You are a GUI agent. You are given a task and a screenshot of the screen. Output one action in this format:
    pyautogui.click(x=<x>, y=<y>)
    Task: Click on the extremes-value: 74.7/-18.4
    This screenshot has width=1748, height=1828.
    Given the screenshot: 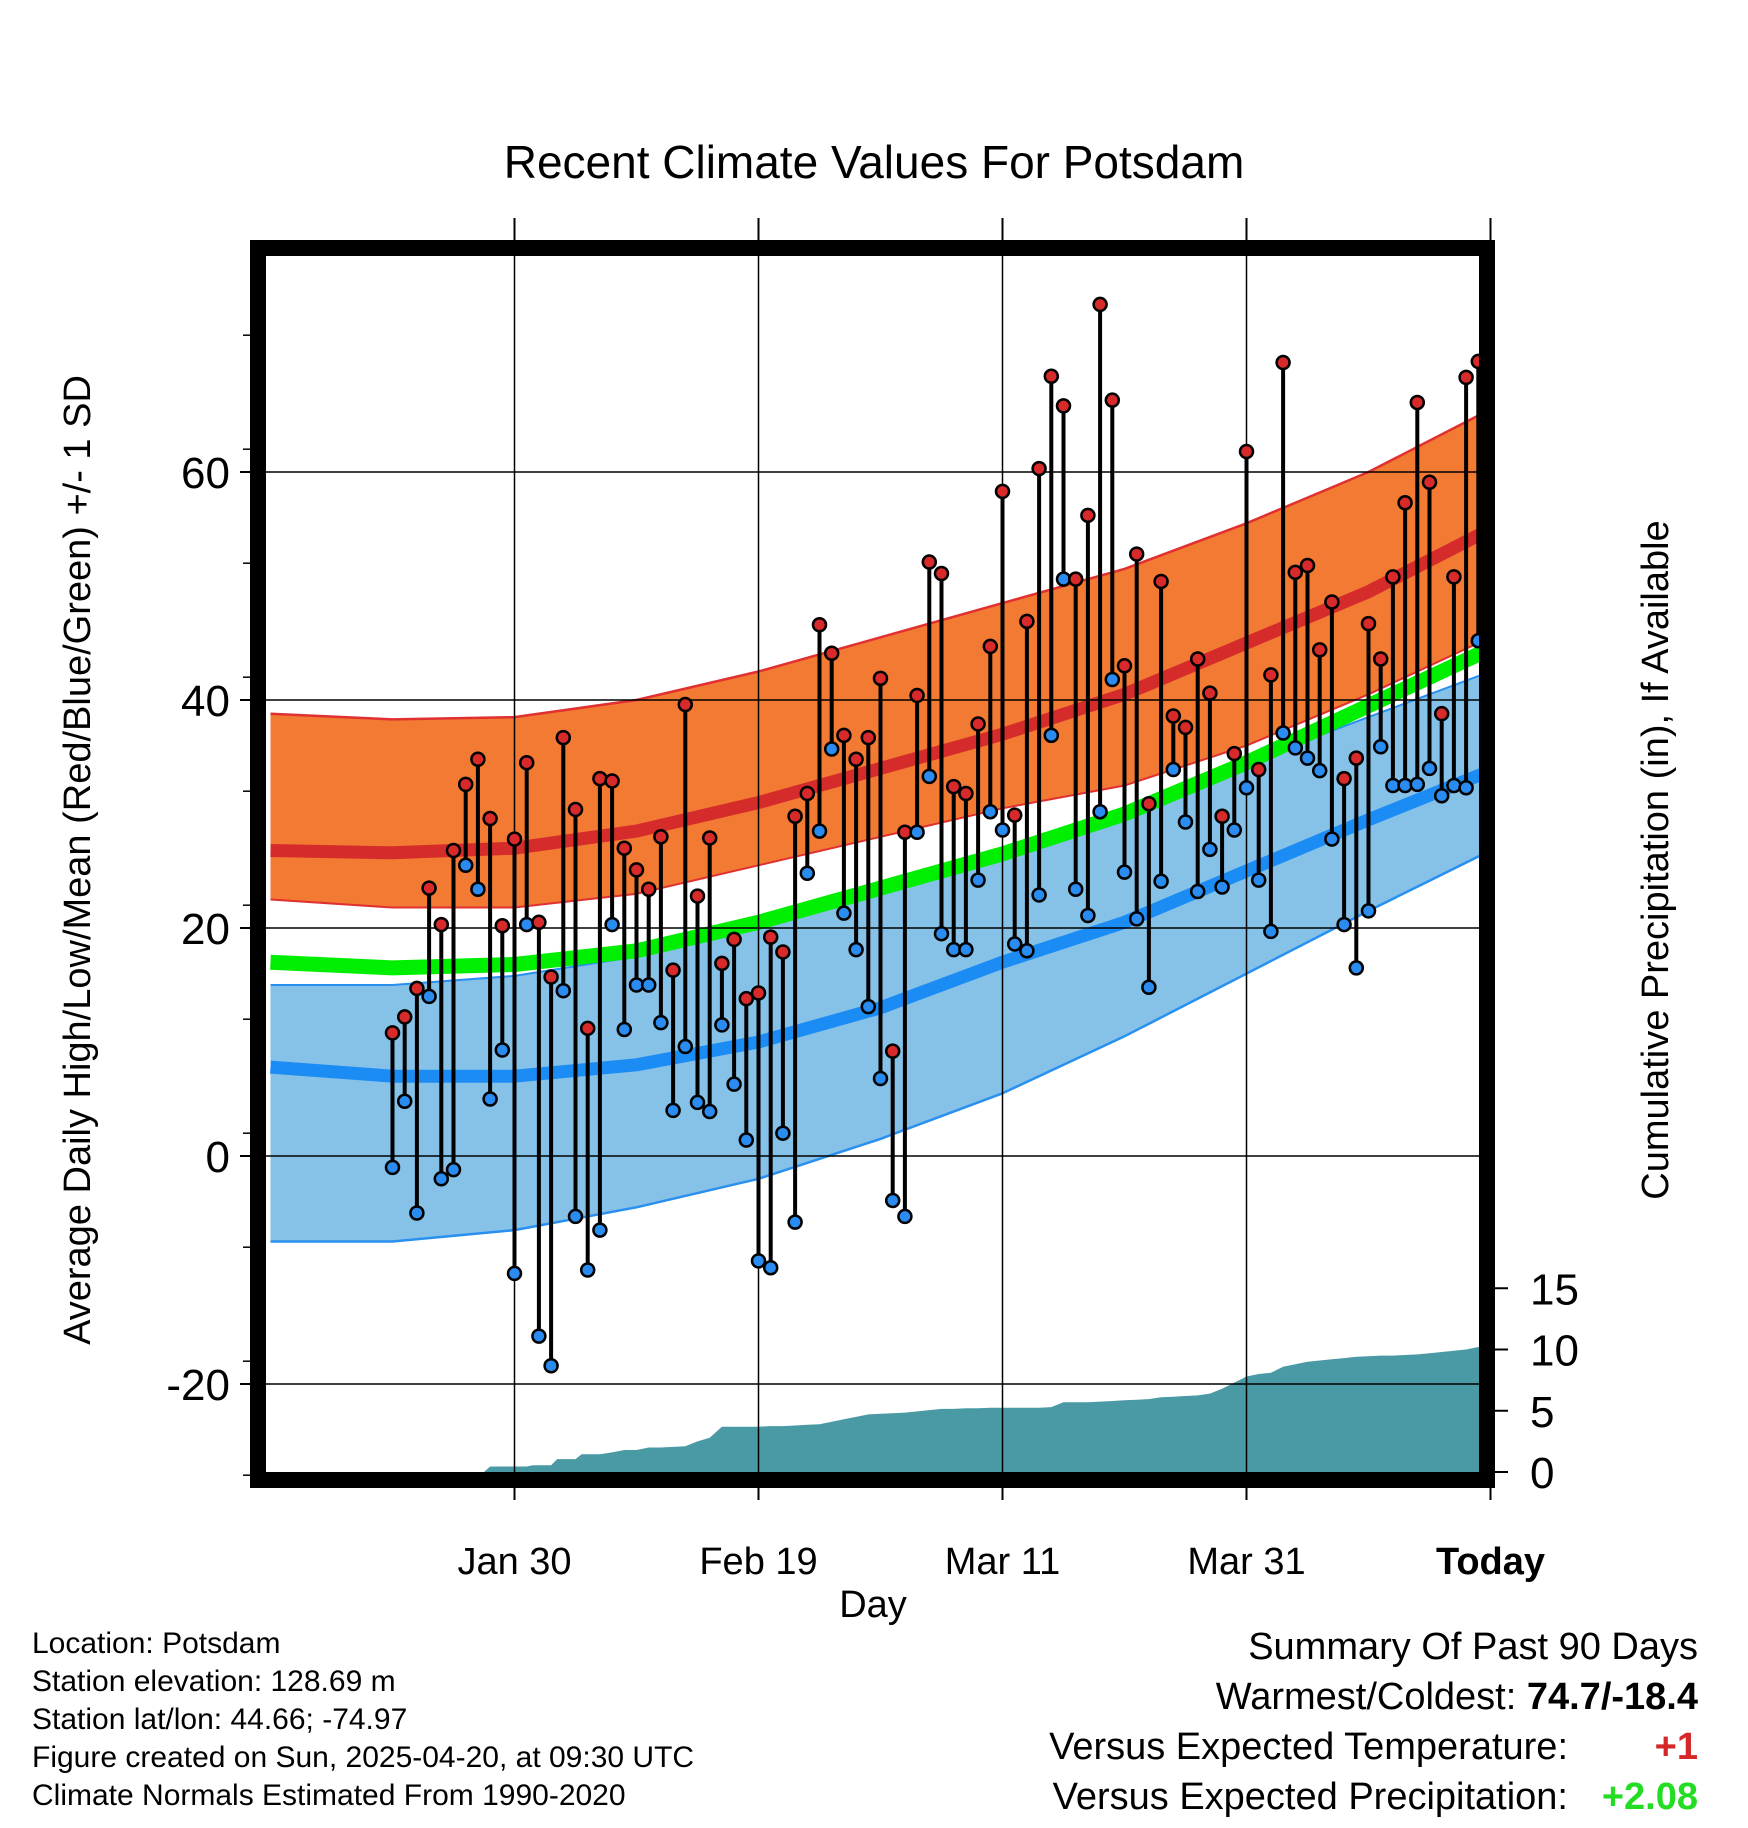 What is the action you would take?
    pyautogui.click(x=1612, y=1697)
    